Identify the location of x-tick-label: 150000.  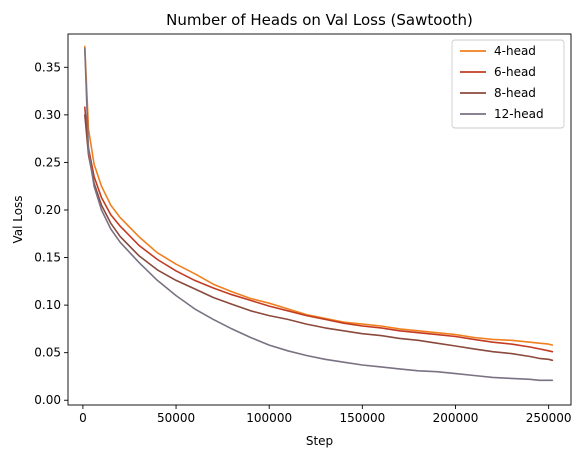
(362, 418).